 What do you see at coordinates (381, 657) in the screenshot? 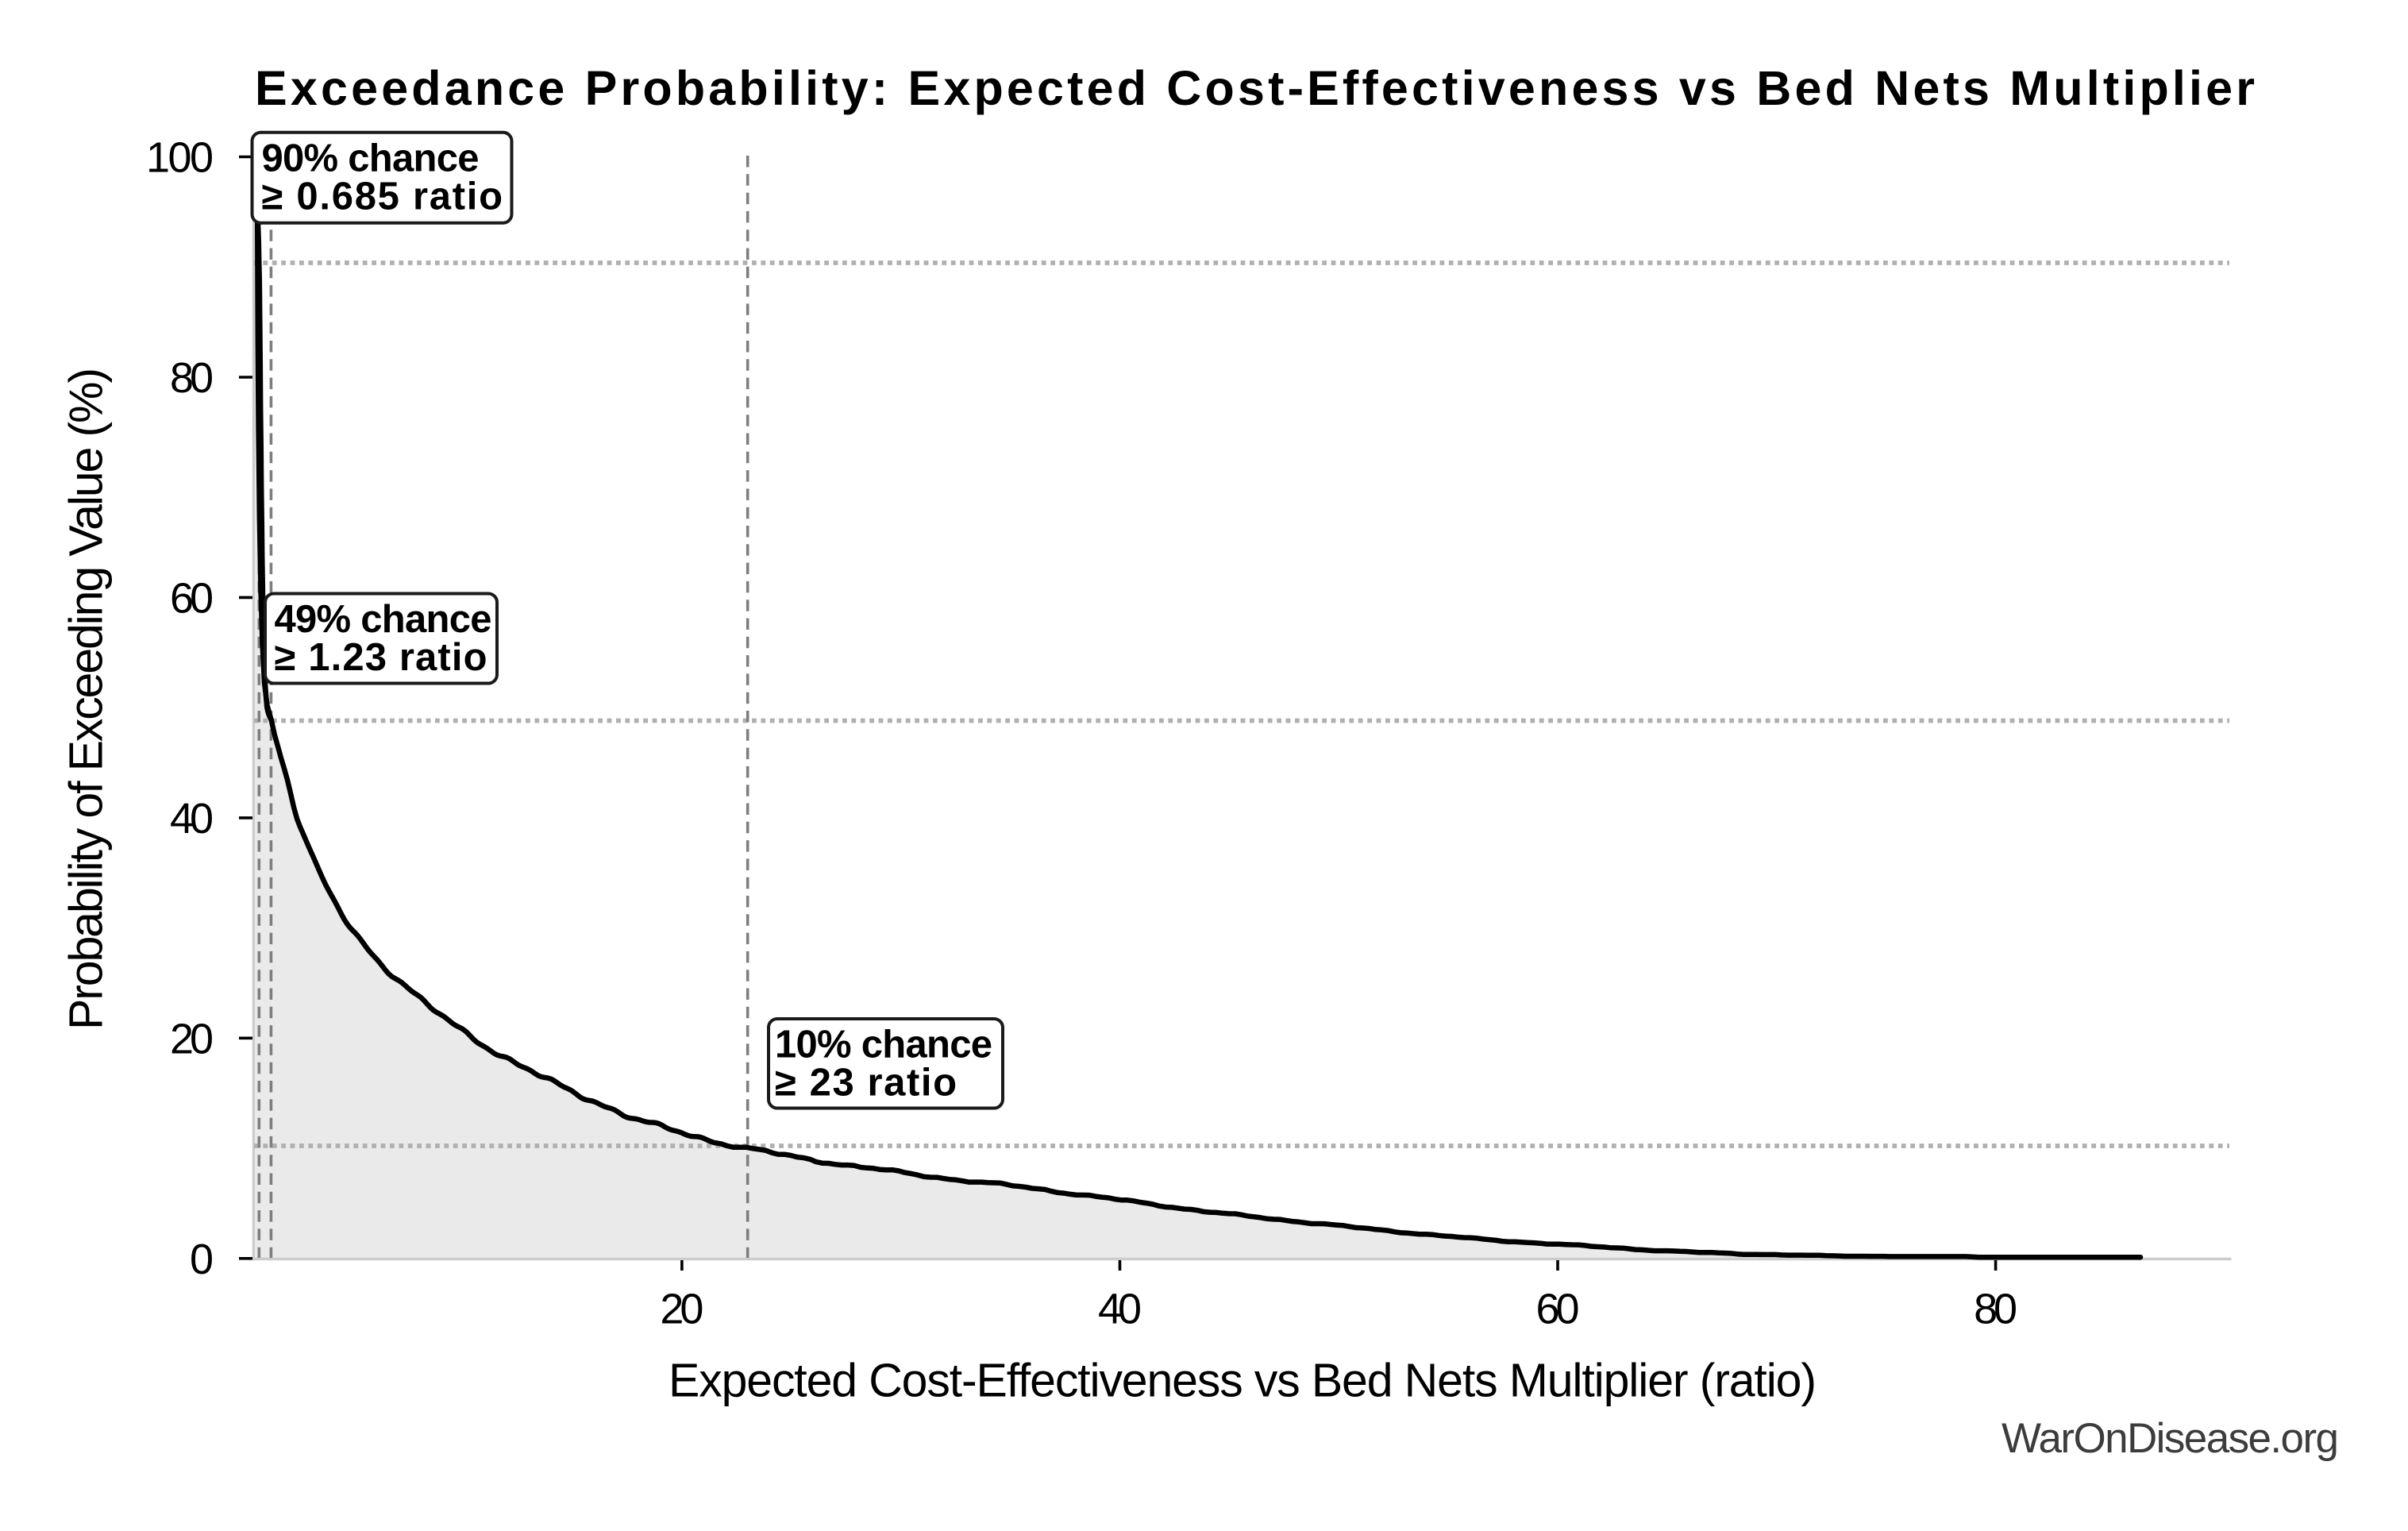
I see `svg-text: ≥ 1.23 ratio` at bounding box center [381, 657].